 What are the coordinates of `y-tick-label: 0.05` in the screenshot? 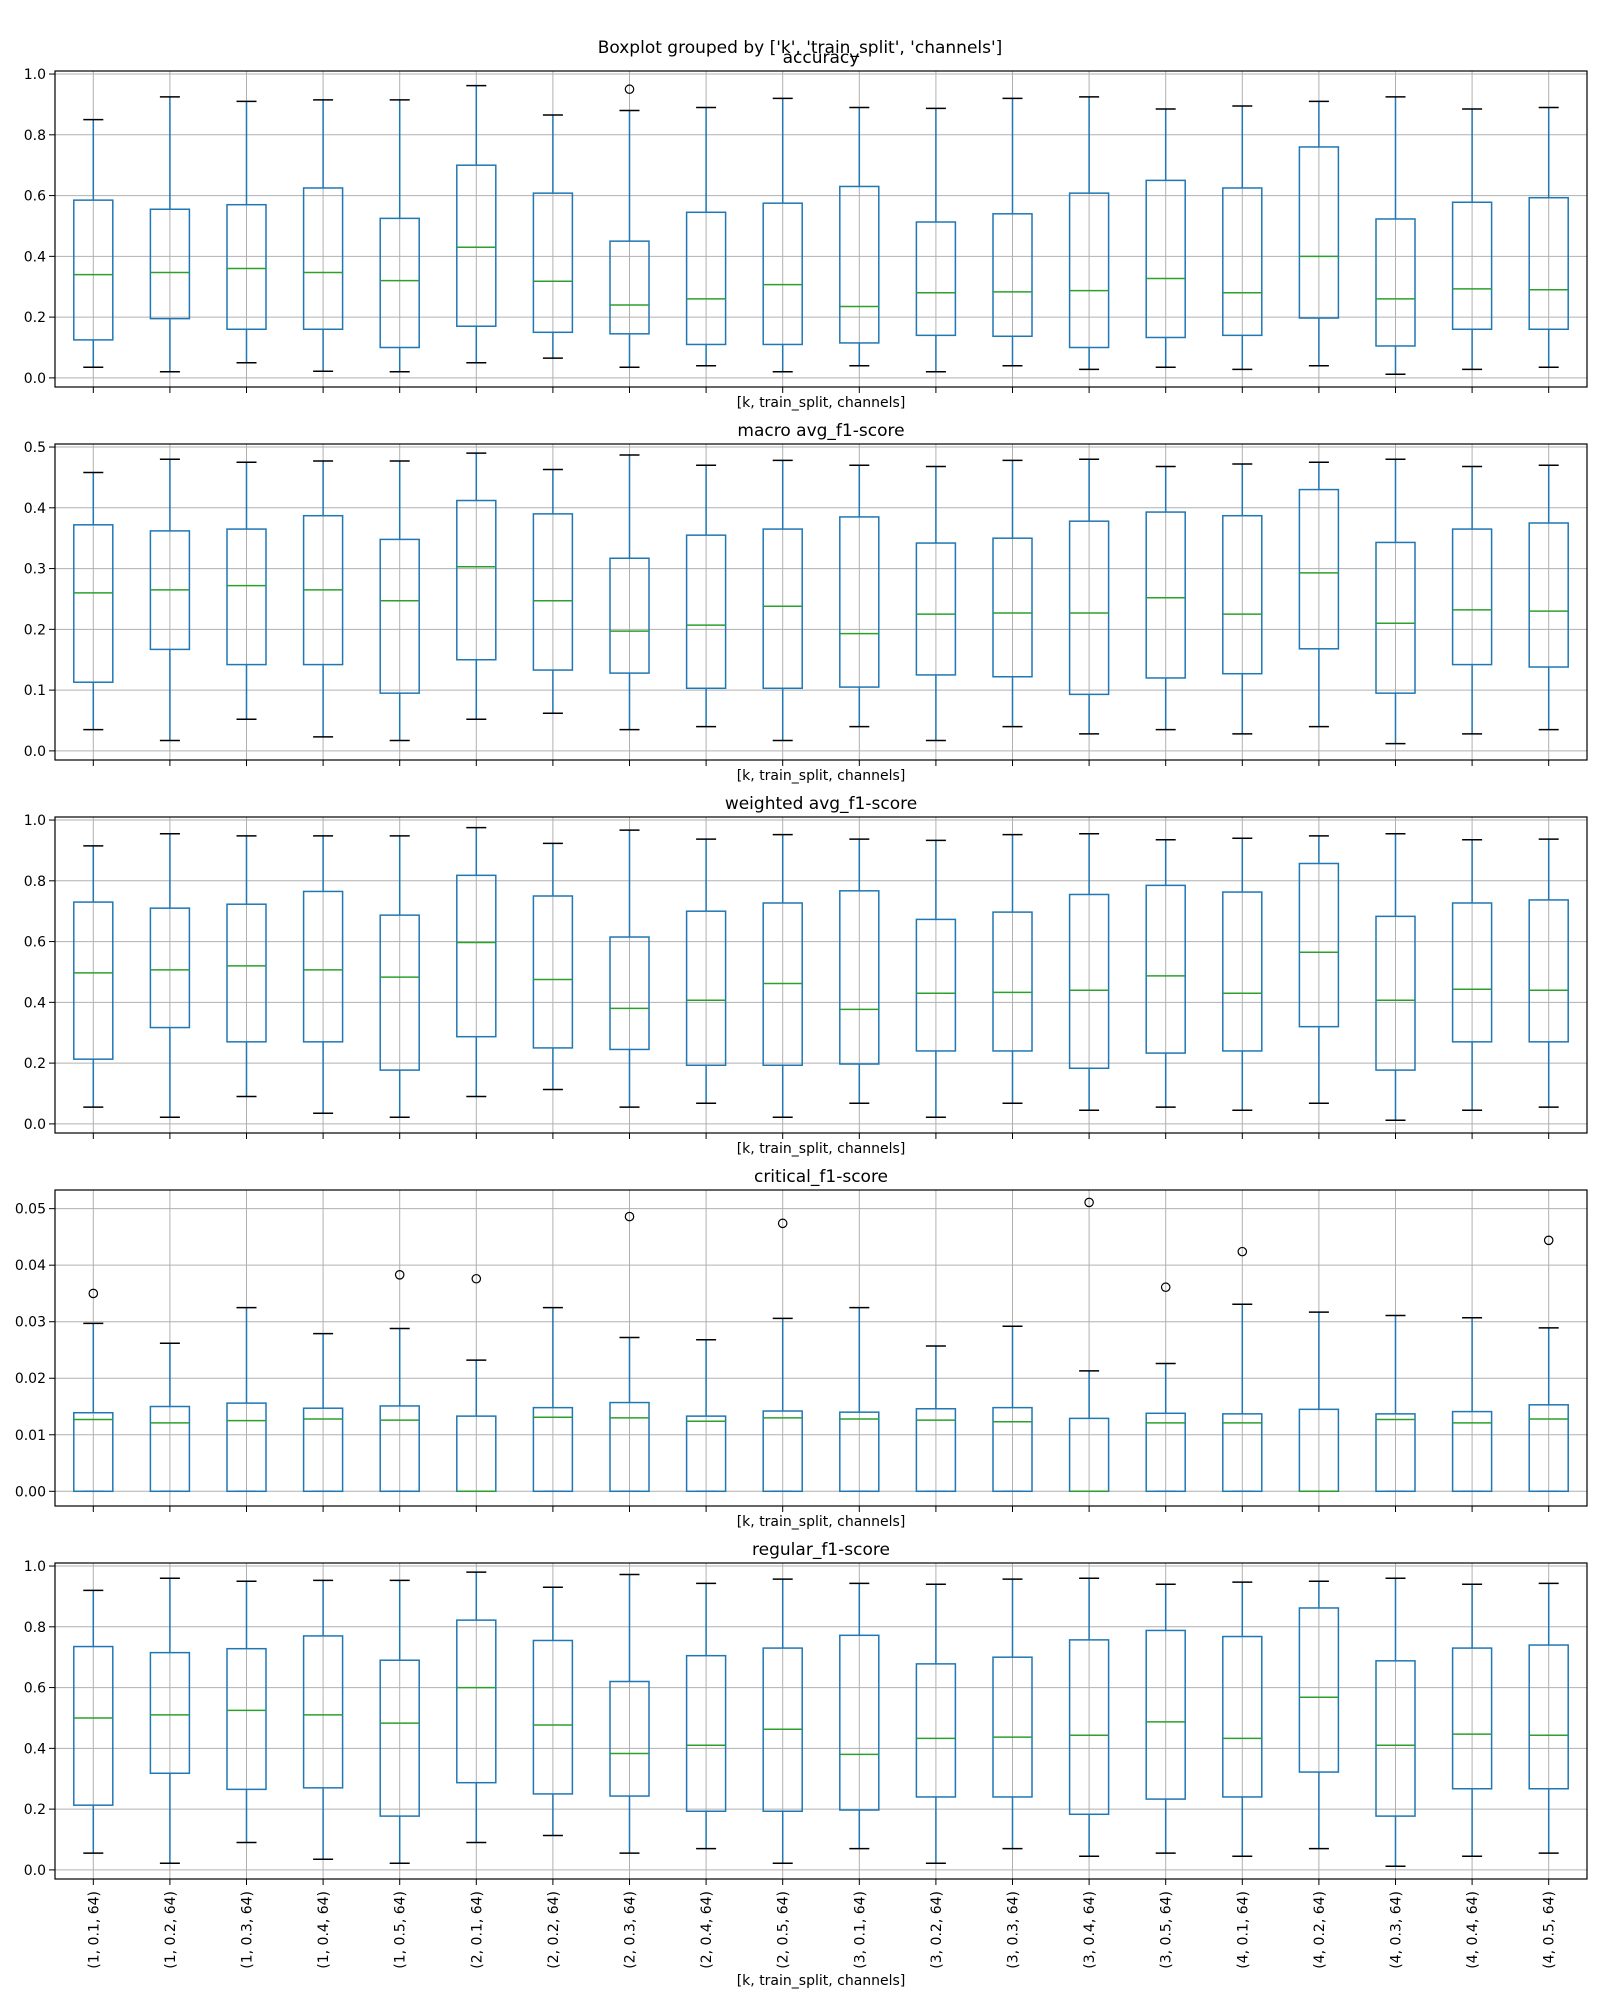 It's located at (30, 1210).